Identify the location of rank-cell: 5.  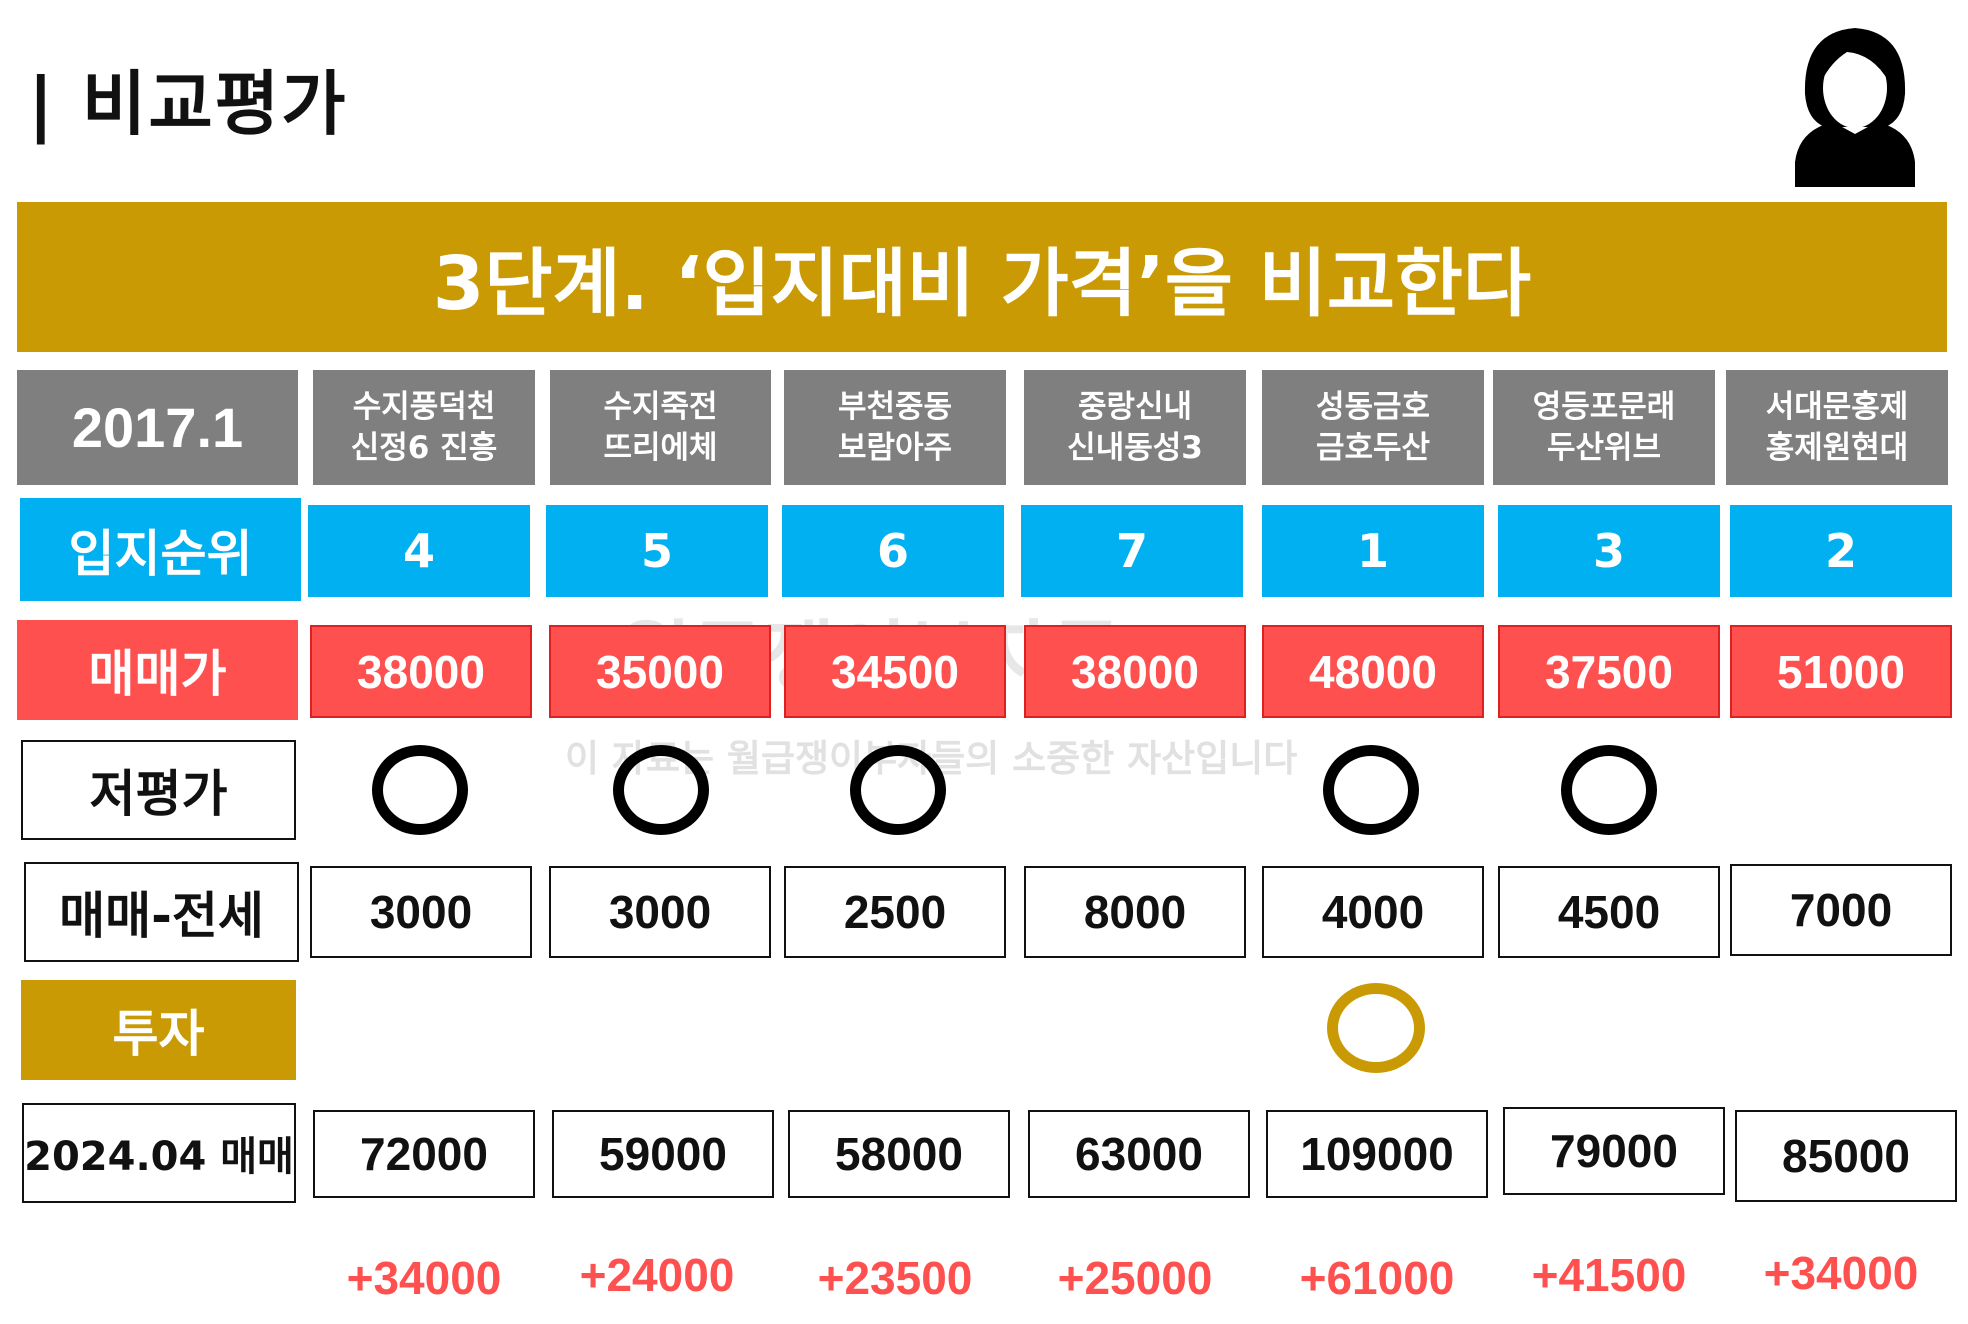
(657, 551).